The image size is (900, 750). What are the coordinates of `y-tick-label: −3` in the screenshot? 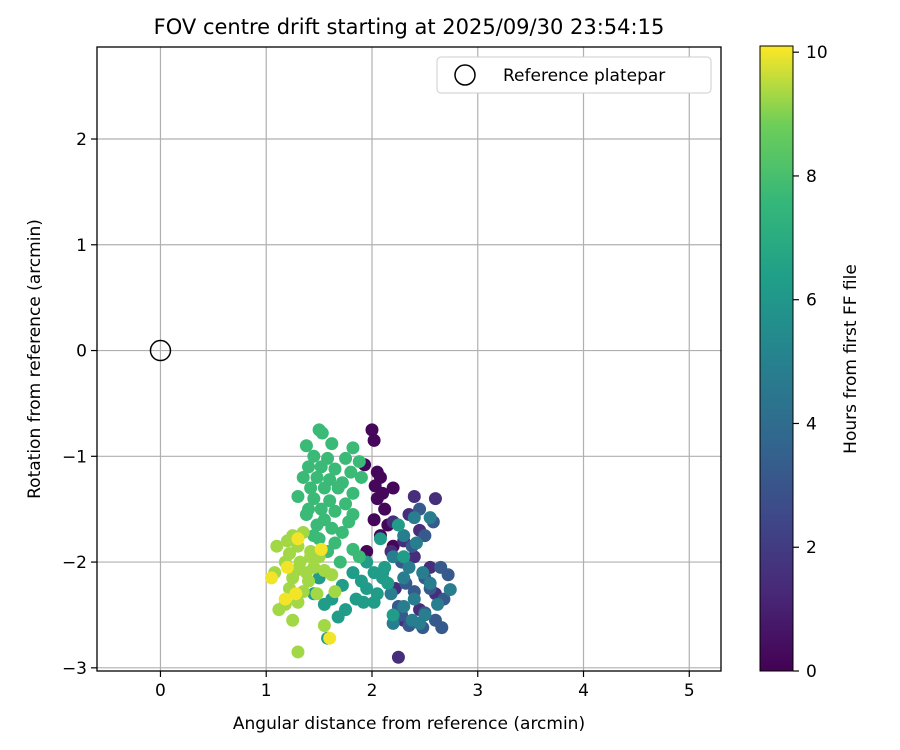 It's located at (74, 669).